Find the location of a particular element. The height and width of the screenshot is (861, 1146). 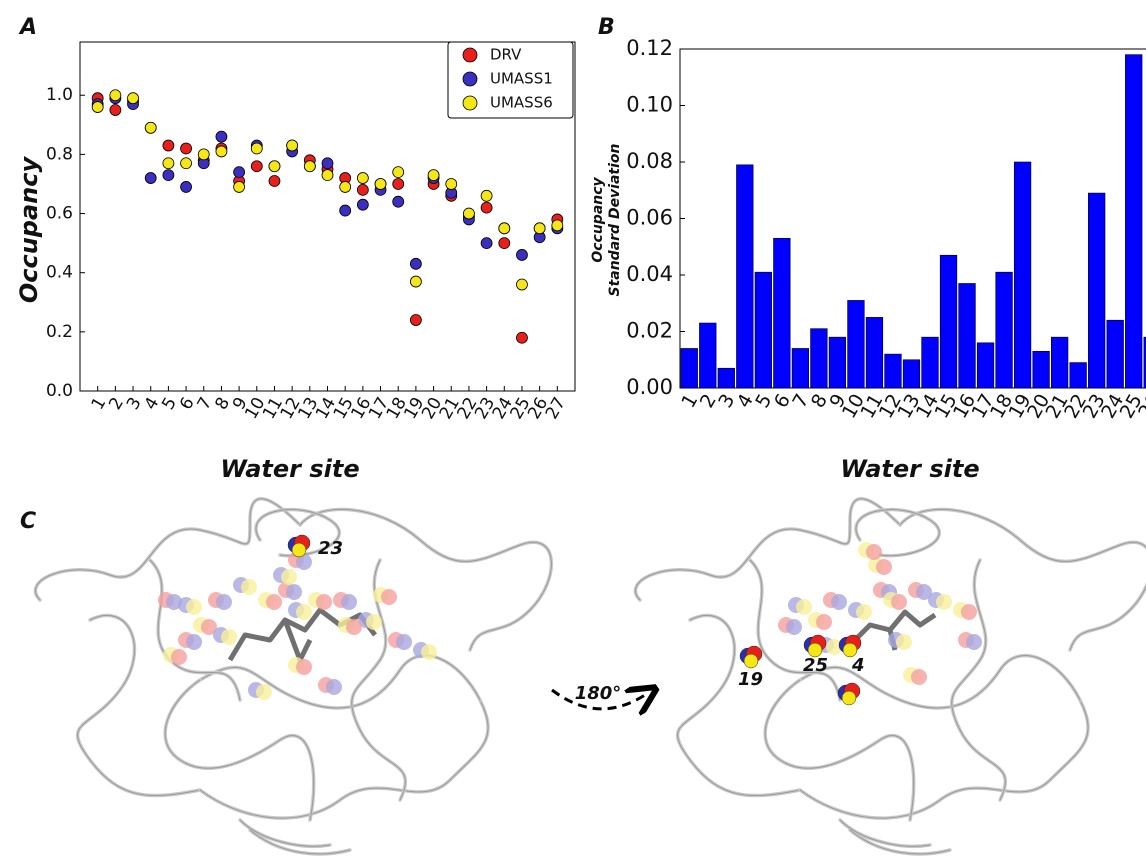

y-tick-label: 0.4 is located at coordinates (59, 273).